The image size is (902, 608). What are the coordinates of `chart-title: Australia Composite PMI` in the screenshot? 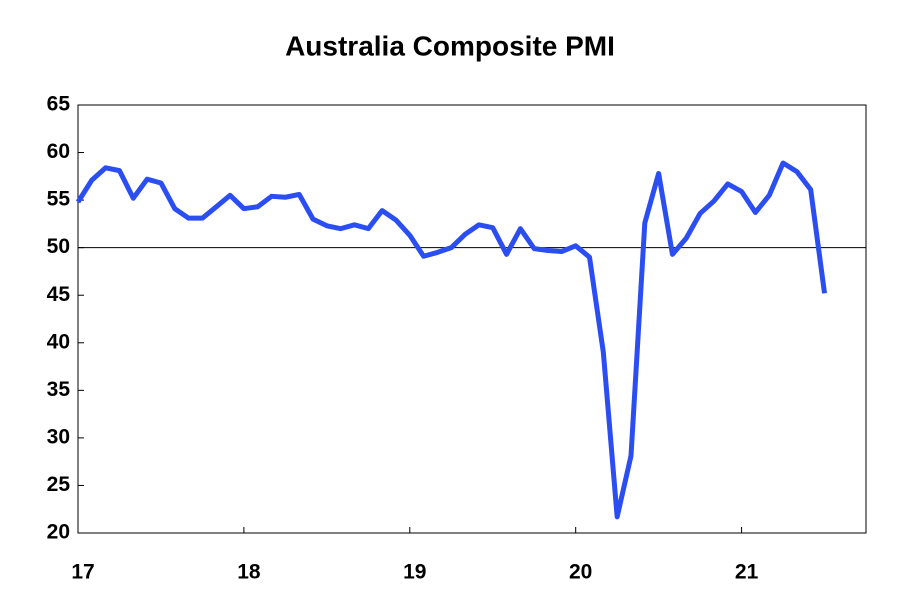 It's located at (450, 45).